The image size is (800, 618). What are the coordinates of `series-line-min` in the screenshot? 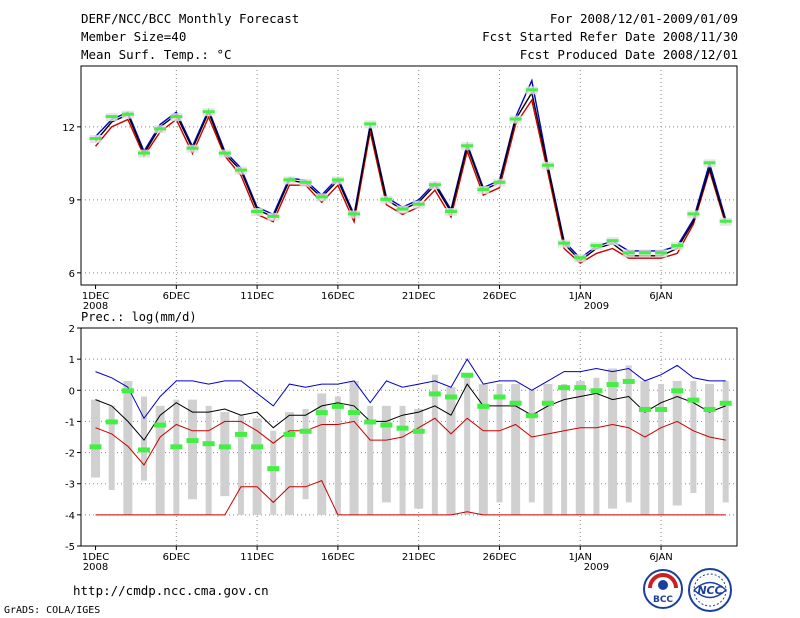 It's located at (410, 441).